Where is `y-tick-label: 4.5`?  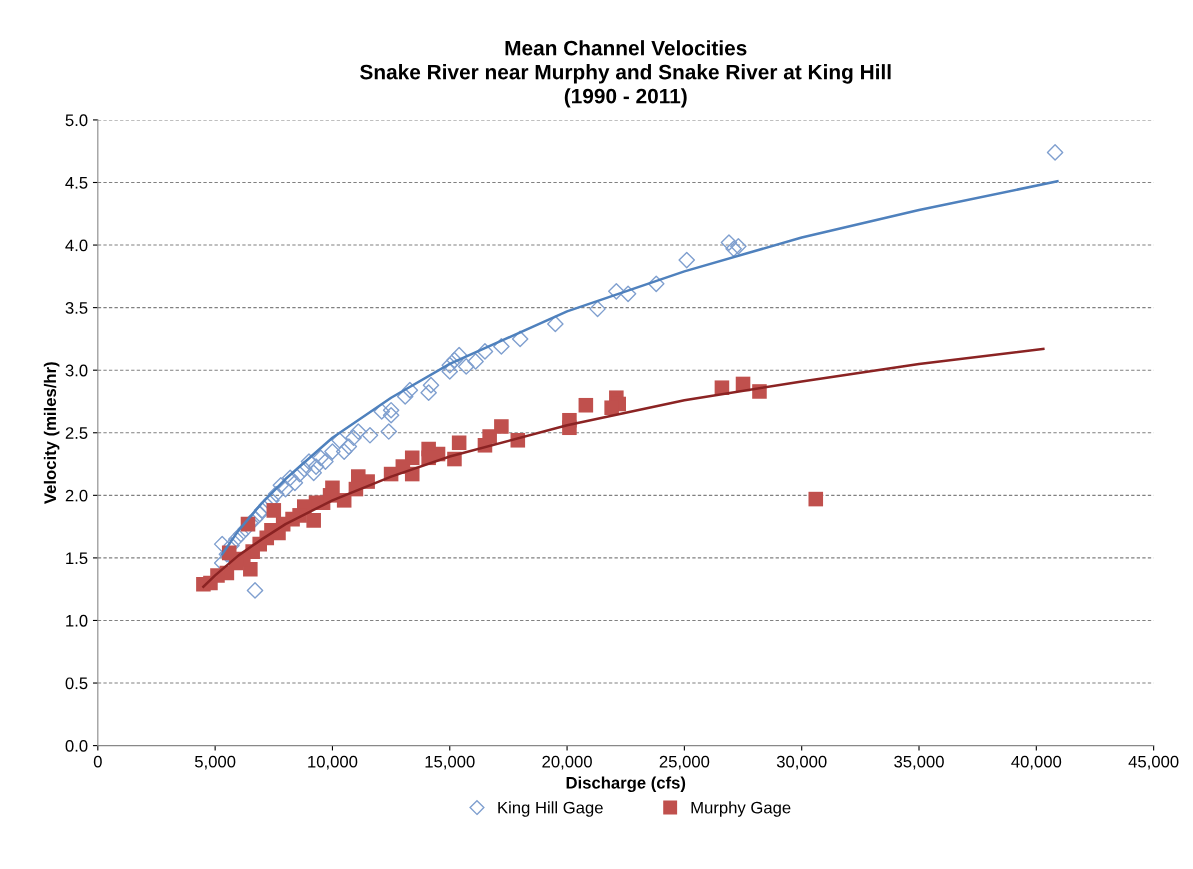
y-tick-label: 4.5 is located at coordinates (76, 183).